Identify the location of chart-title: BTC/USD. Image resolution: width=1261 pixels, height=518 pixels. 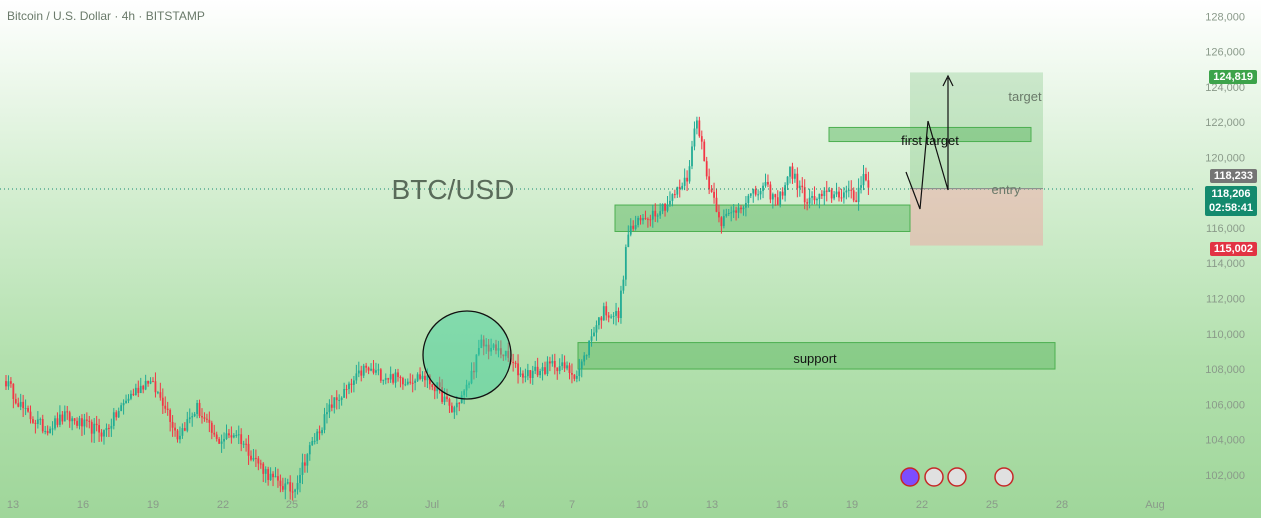
(453, 189).